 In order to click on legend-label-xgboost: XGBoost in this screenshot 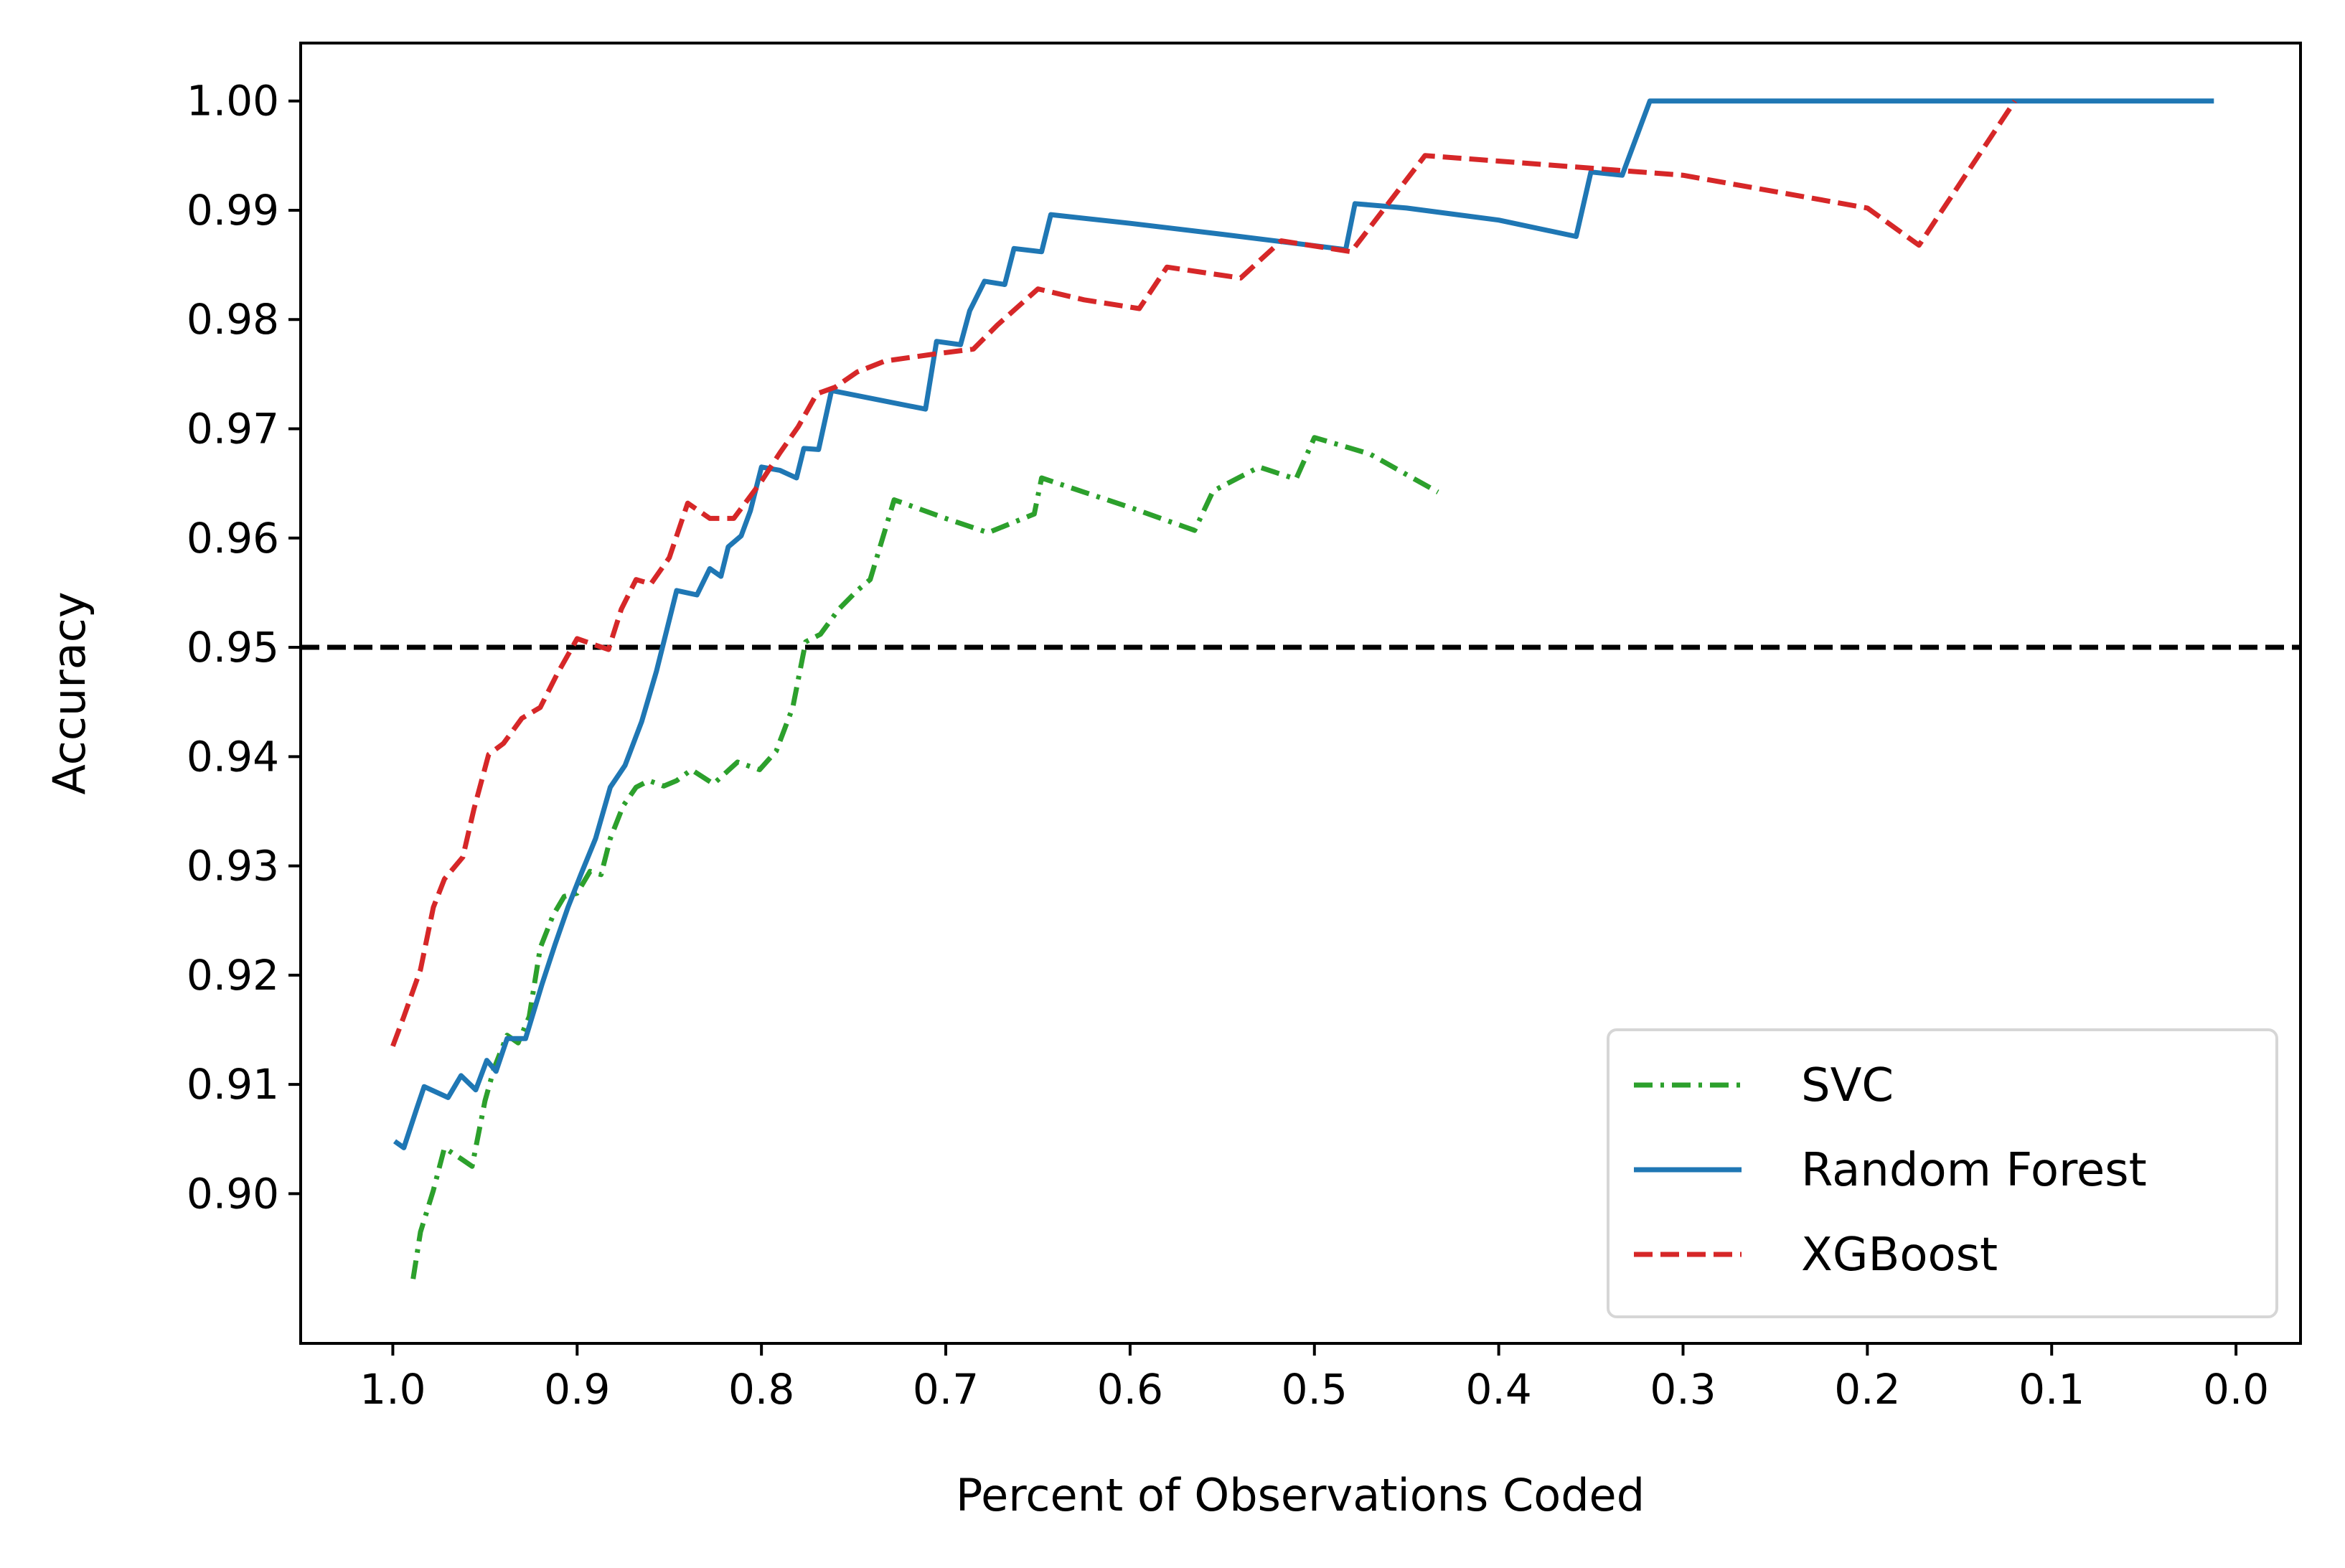, I will do `click(1899, 1255)`.